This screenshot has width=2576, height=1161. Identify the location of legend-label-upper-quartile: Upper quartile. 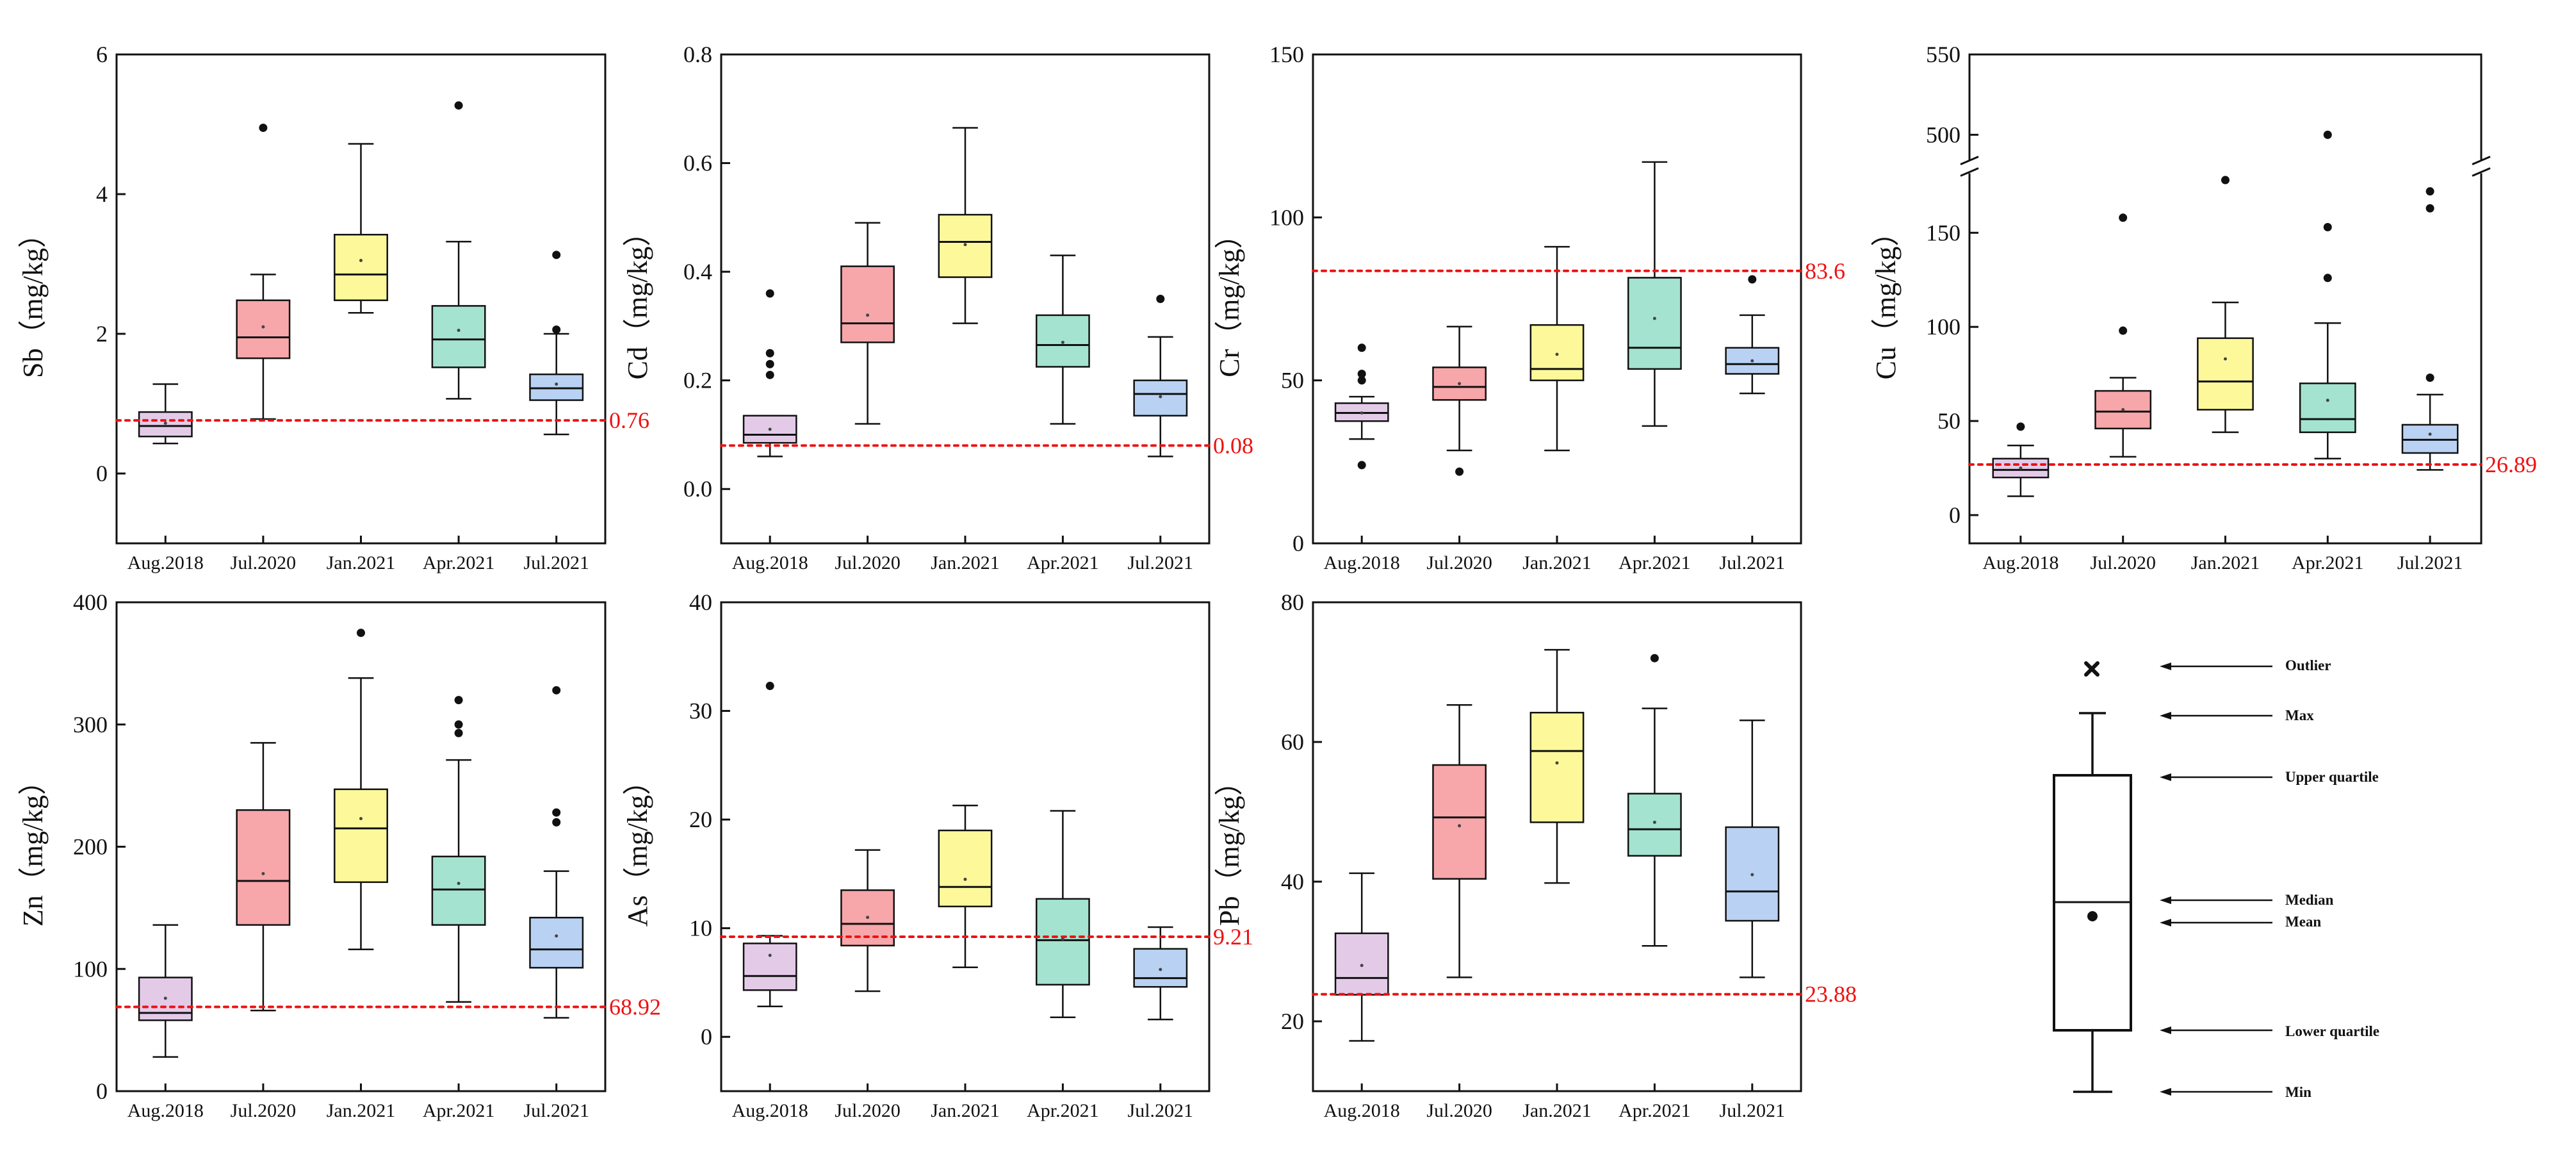
(2332, 777).